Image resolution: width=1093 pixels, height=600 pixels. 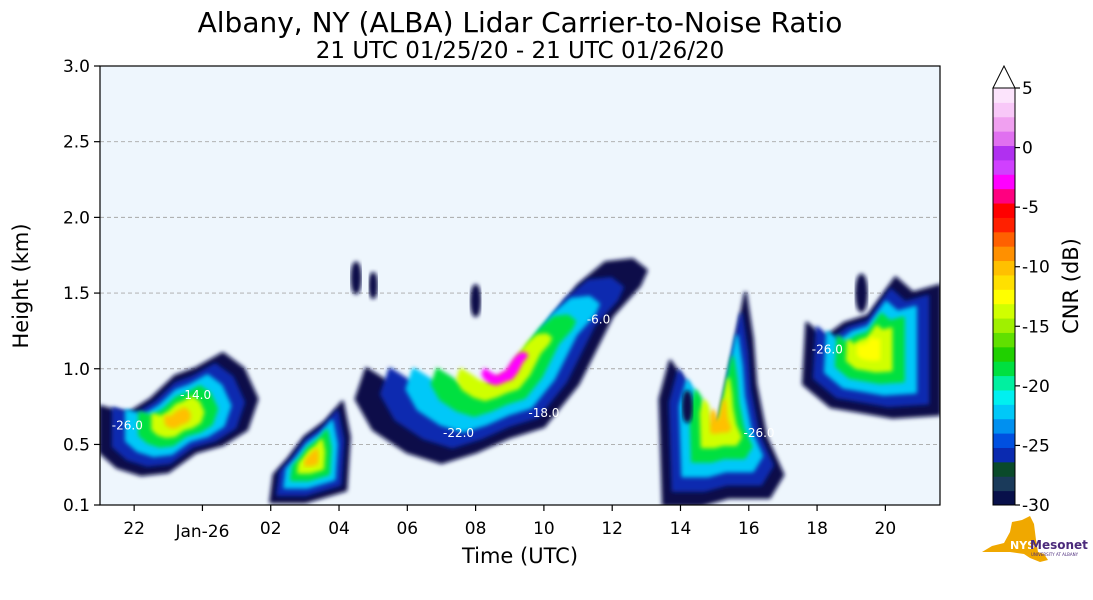 I want to click on x-tick-label: 18, so click(x=817, y=529).